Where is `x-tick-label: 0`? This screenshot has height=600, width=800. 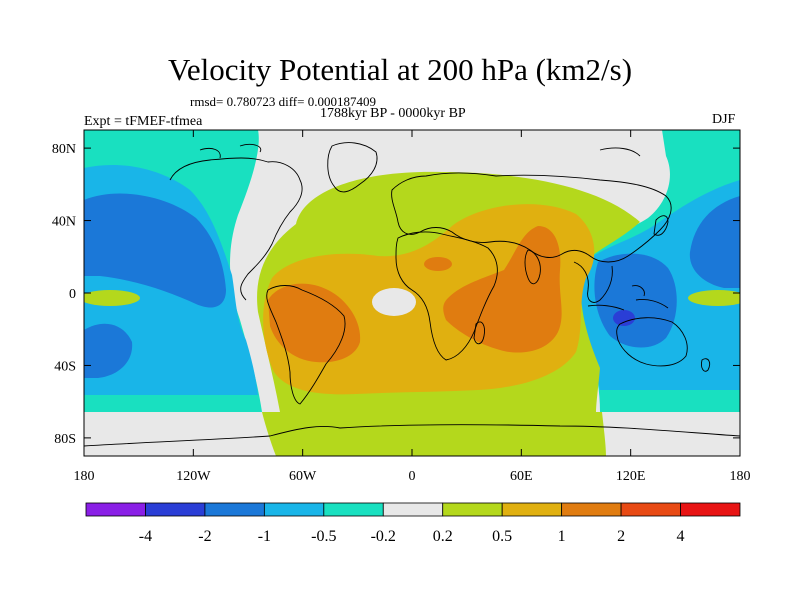 x-tick-label: 0 is located at coordinates (412, 476).